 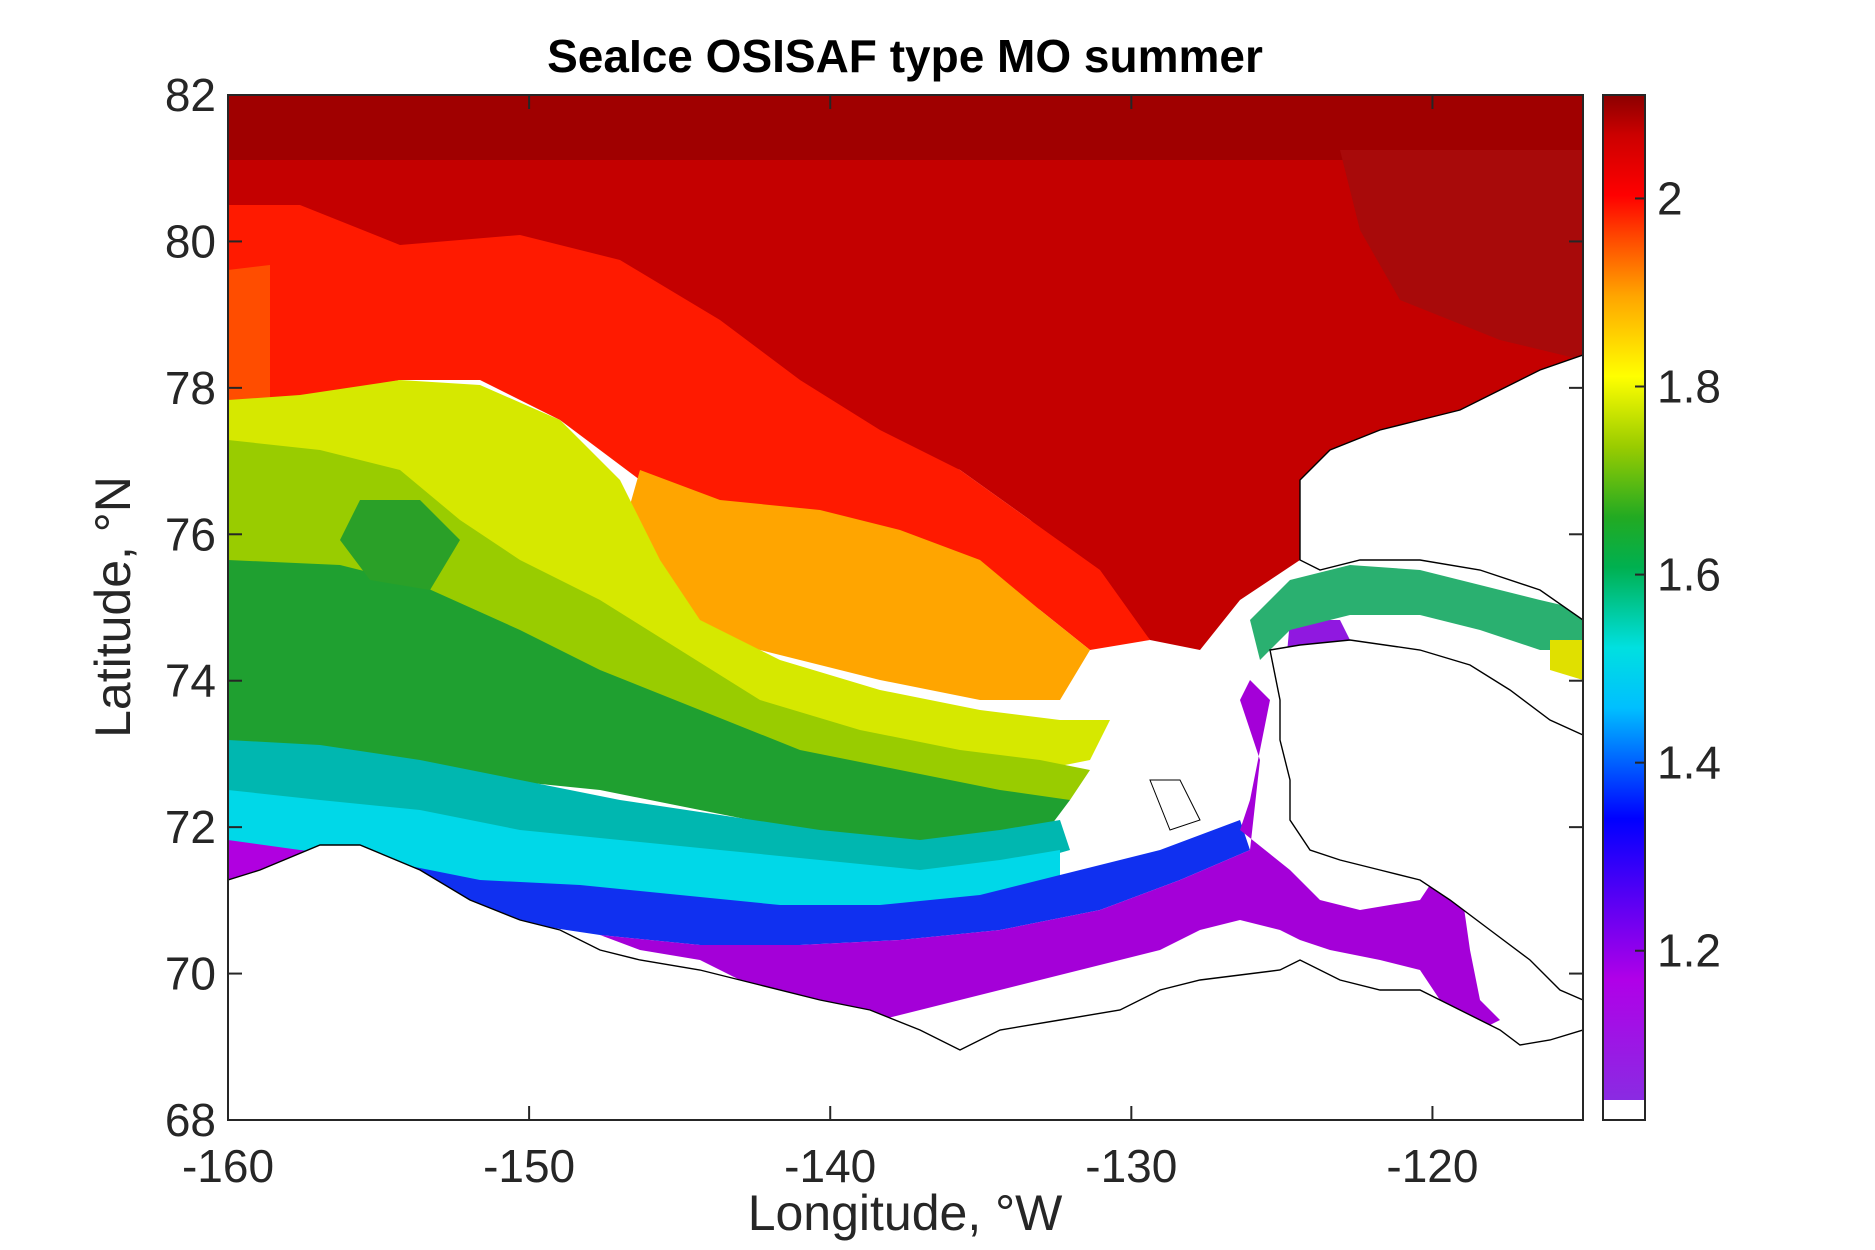 I want to click on land-east-pocket, so click(x=1175, y=805).